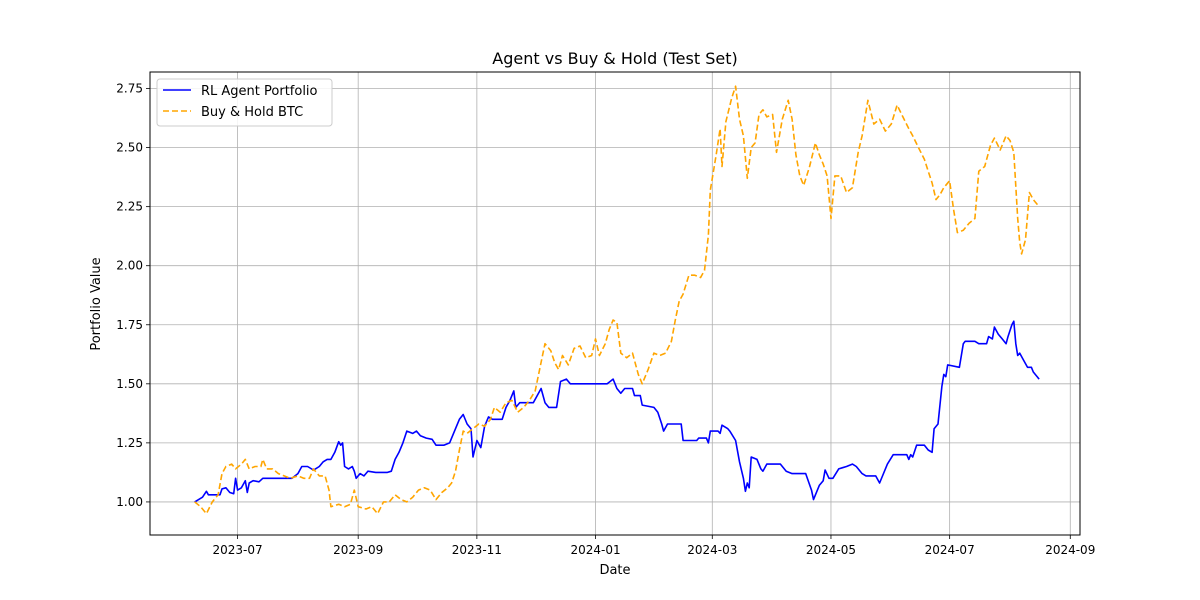 Image resolution: width=1200 pixels, height=600 pixels. Describe the element at coordinates (614, 570) in the screenshot. I see `x-axis-label: Date` at that location.